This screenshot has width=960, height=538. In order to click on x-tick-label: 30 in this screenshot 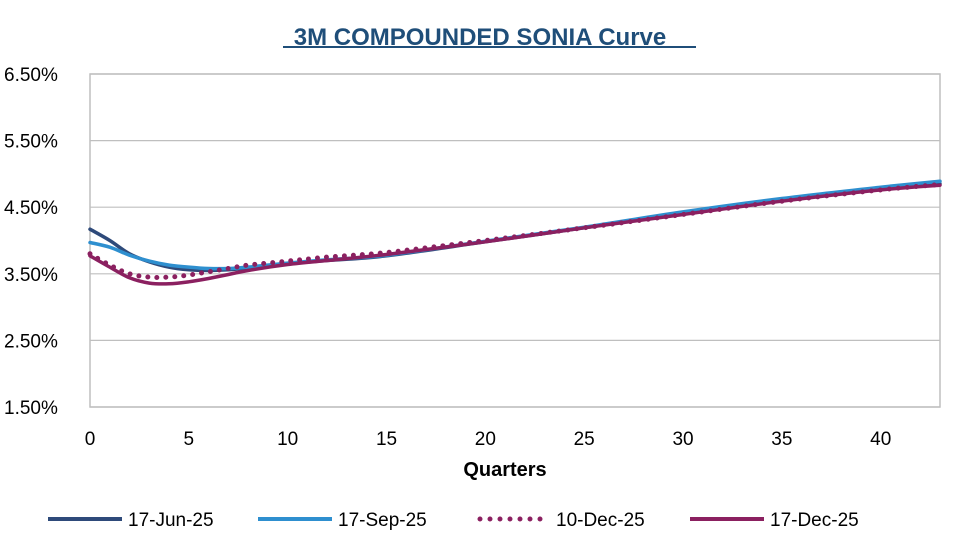, I will do `click(682, 439)`.